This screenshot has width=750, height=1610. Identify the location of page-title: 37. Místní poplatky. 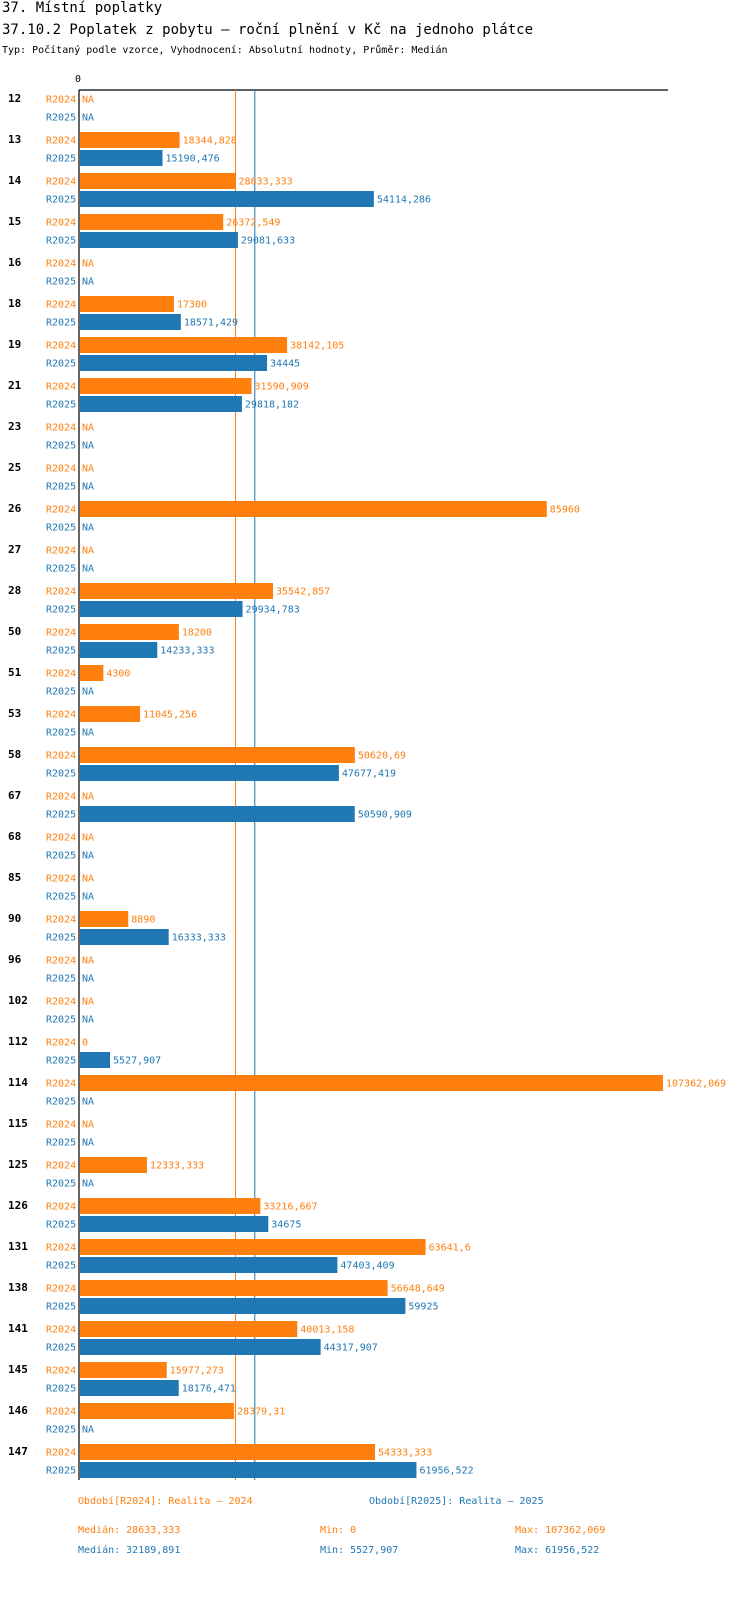
(82, 8).